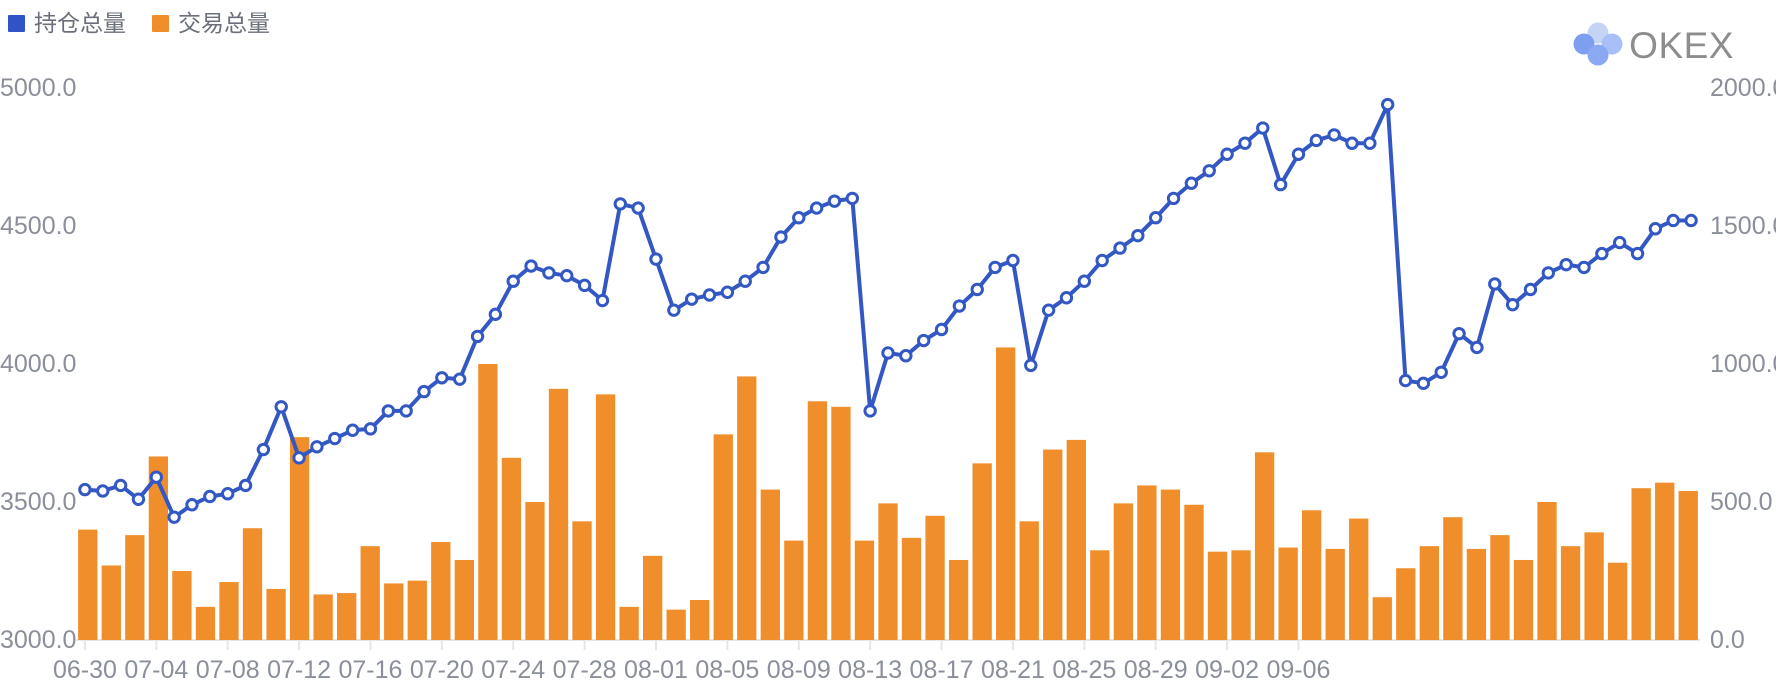 Image resolution: width=1776 pixels, height=684 pixels. I want to click on legend-item-trade-volume: 交易总量, so click(211, 23).